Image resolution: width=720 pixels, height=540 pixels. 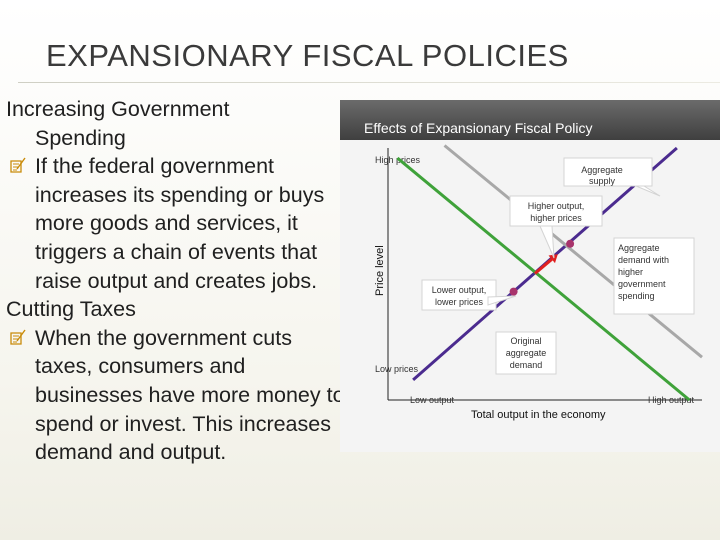 What do you see at coordinates (602, 181) in the screenshot?
I see `annotation-aggregate-supply-2: supply` at bounding box center [602, 181].